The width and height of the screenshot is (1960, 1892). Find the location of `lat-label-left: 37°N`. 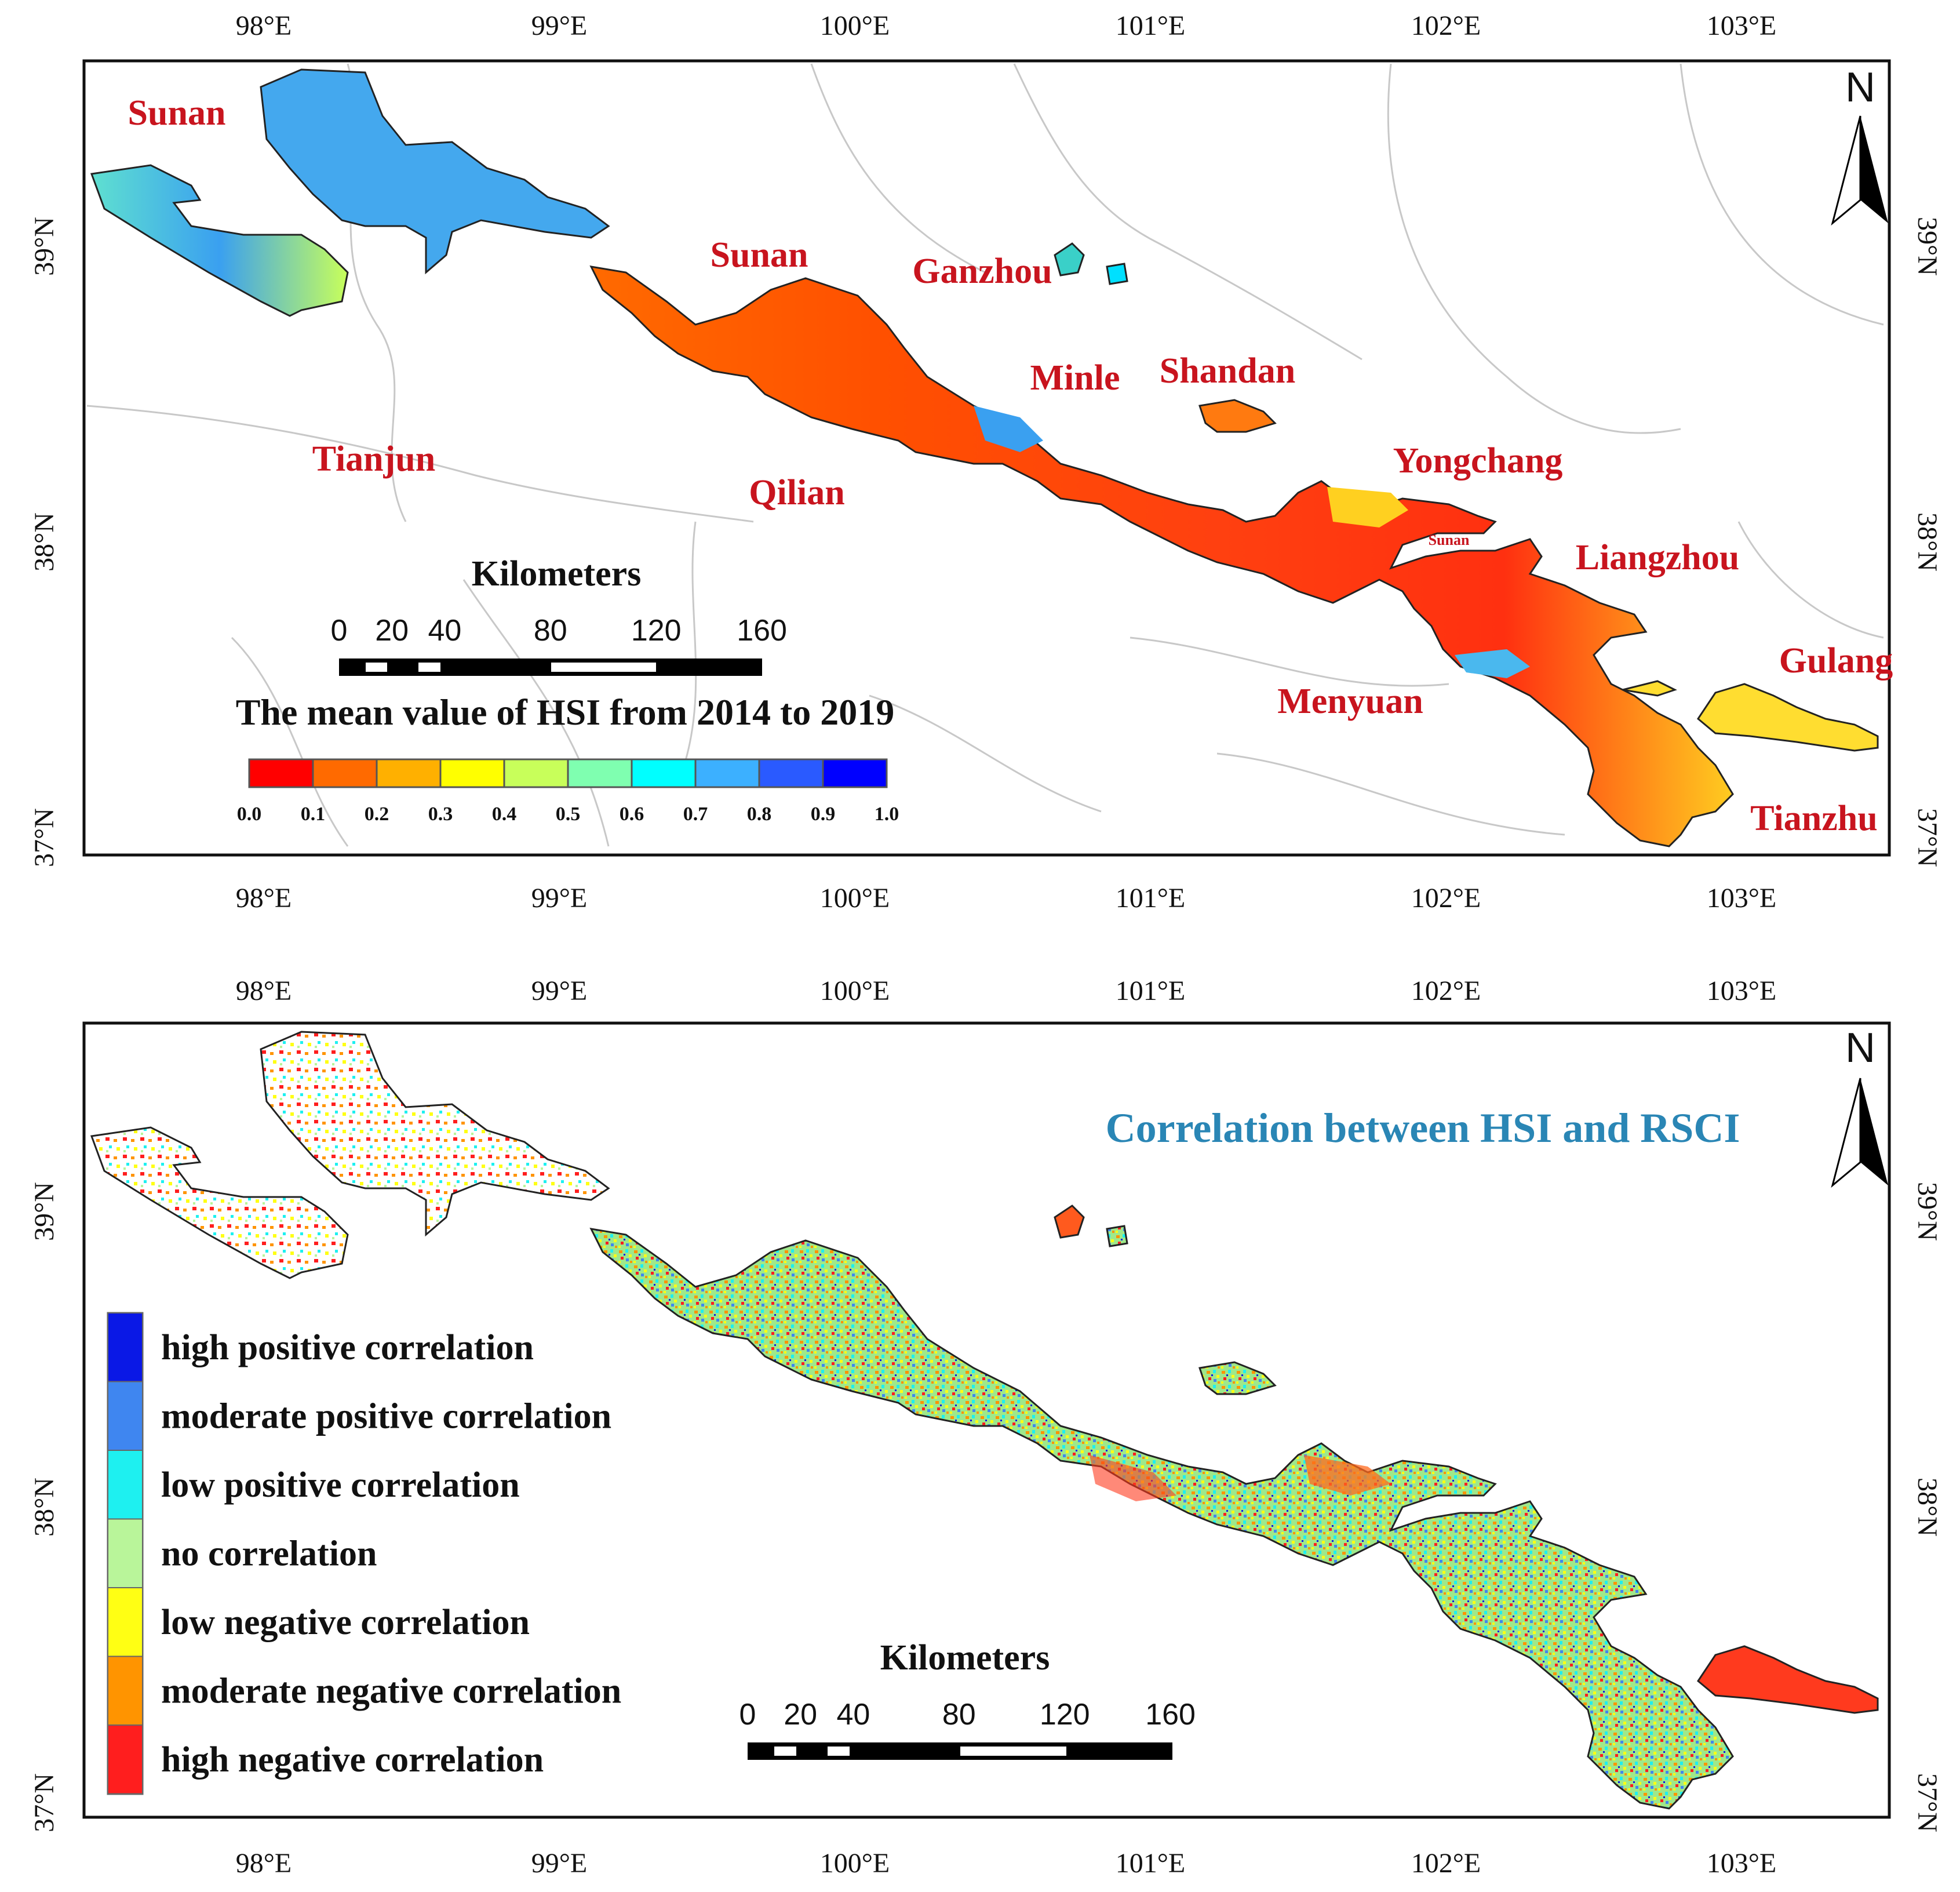

lat-label-left: 37°N is located at coordinates (44, 838).